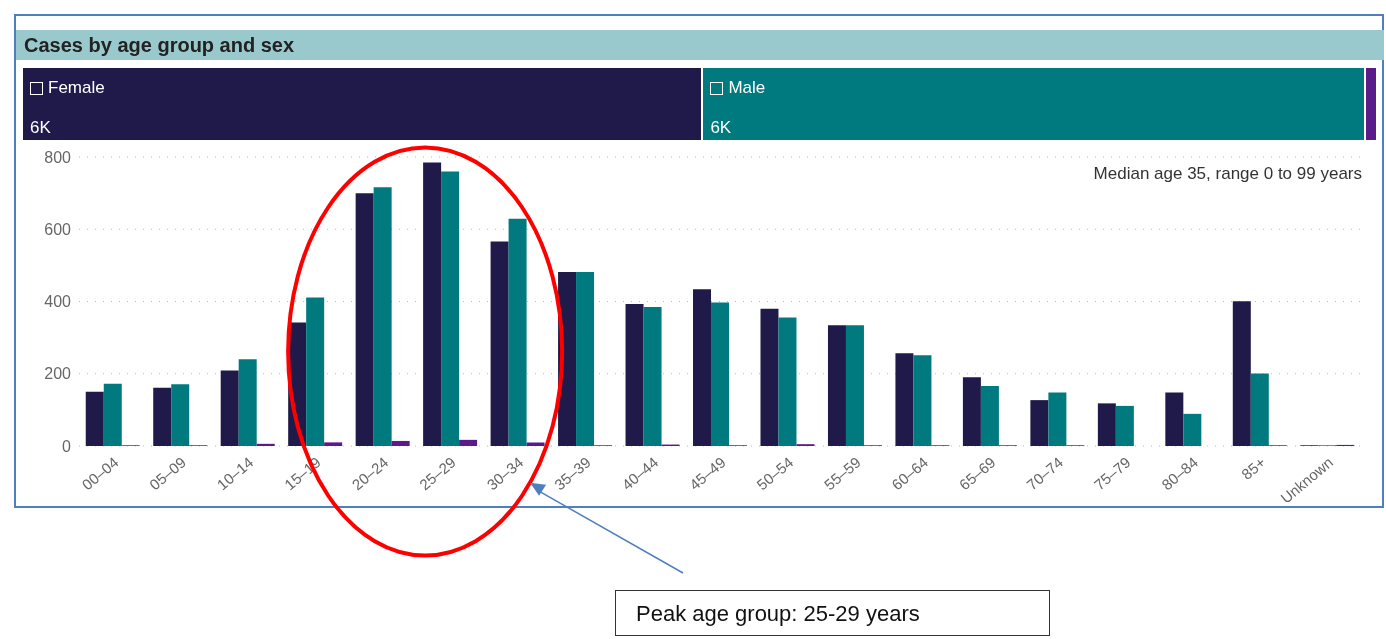 This screenshot has width=1386, height=639. Describe the element at coordinates (58, 229) in the screenshot. I see `y-tick-label: 600` at that location.